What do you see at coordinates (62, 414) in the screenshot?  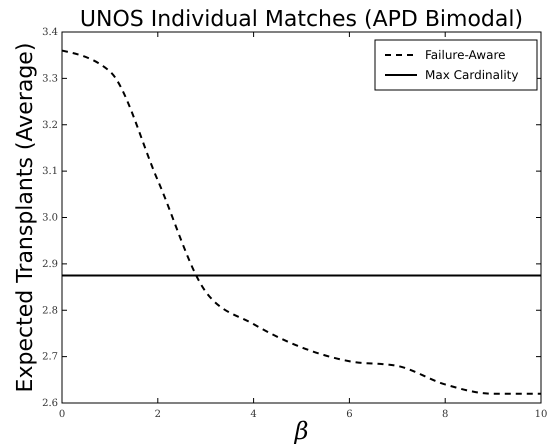 I see `x-tick-label: 0` at bounding box center [62, 414].